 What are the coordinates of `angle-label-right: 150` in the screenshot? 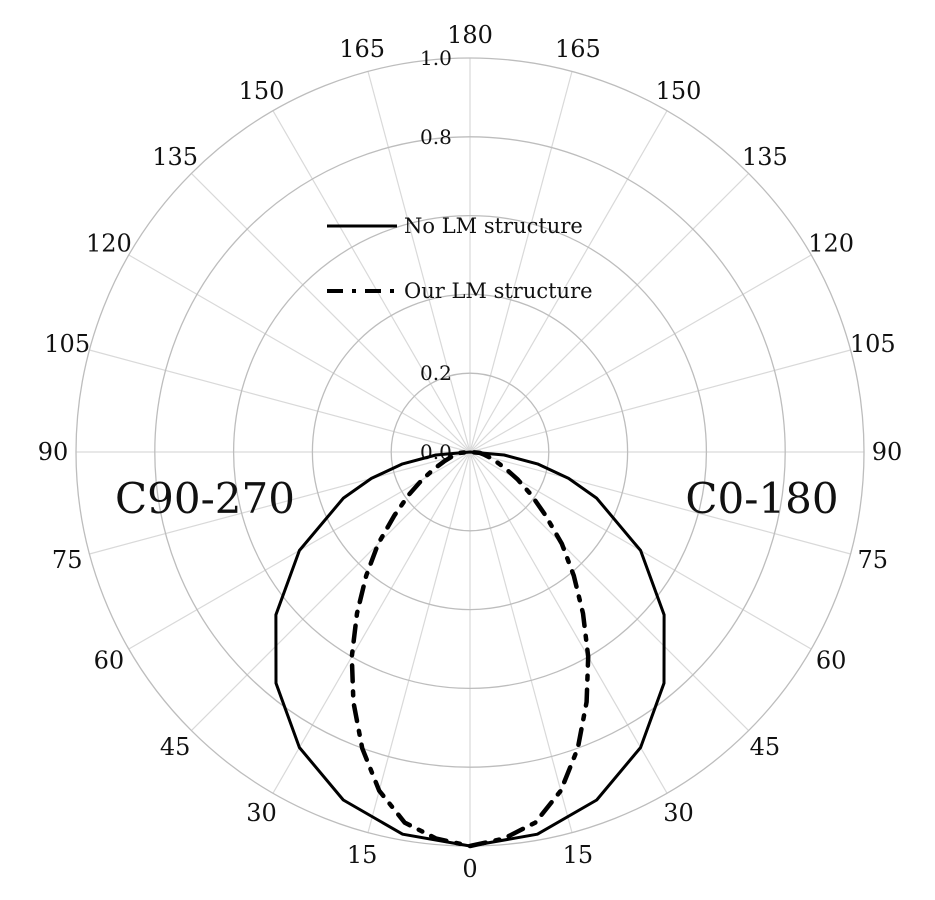 It's located at (679, 91).